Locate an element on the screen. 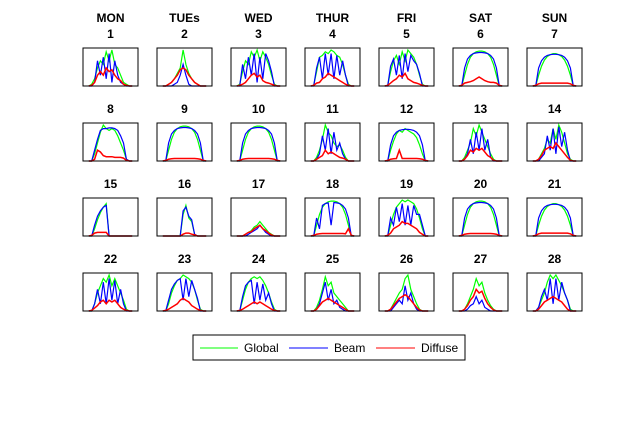 The height and width of the screenshot is (435, 636). day-panel-15: 15 is located at coordinates (110, 207).